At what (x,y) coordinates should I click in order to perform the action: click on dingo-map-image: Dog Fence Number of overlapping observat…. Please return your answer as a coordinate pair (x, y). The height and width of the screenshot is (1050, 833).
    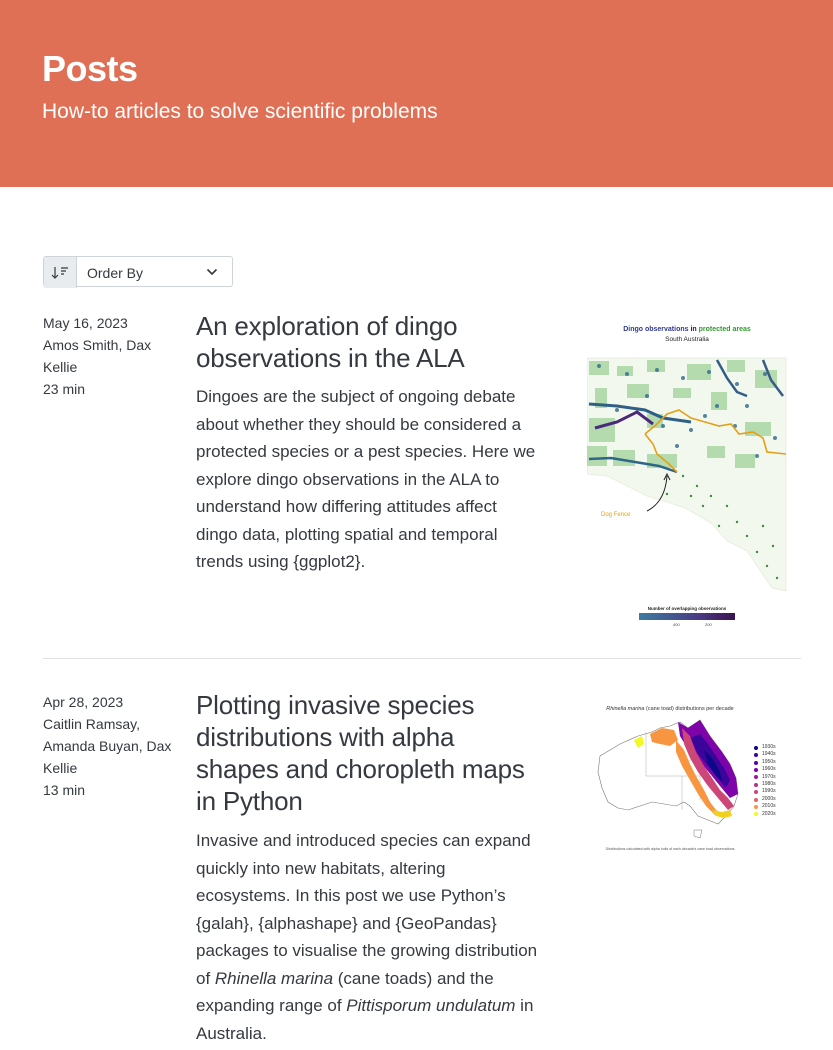
    Looking at the image, I should click on (687, 491).